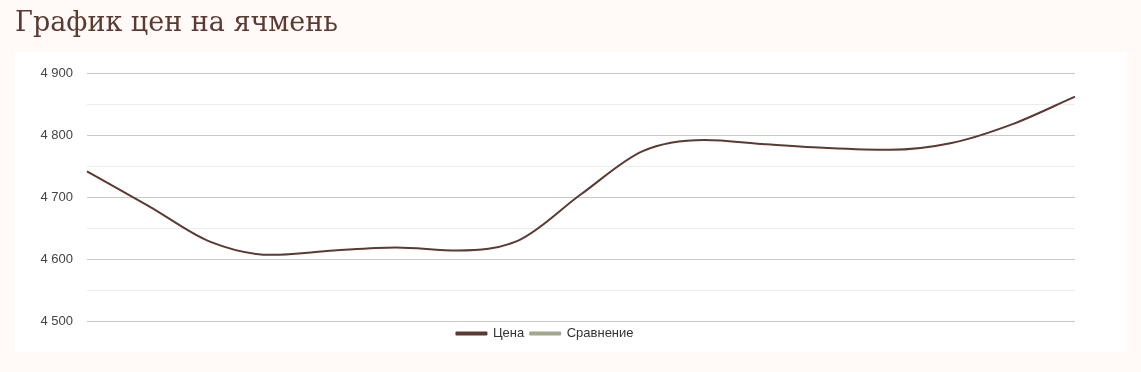 This screenshot has height=372, width=1141. Describe the element at coordinates (600, 333) in the screenshot. I see `legend-label: Сравнение` at that location.